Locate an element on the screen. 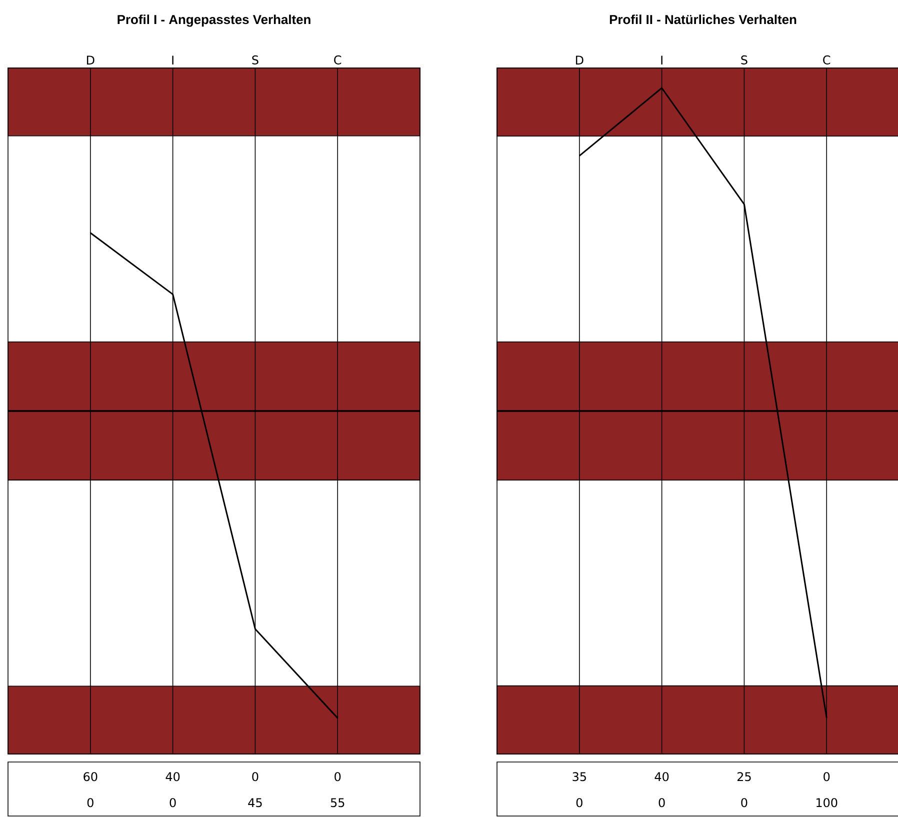  chart-title: Profil II - Natürliches Verhalten is located at coordinates (703, 19).